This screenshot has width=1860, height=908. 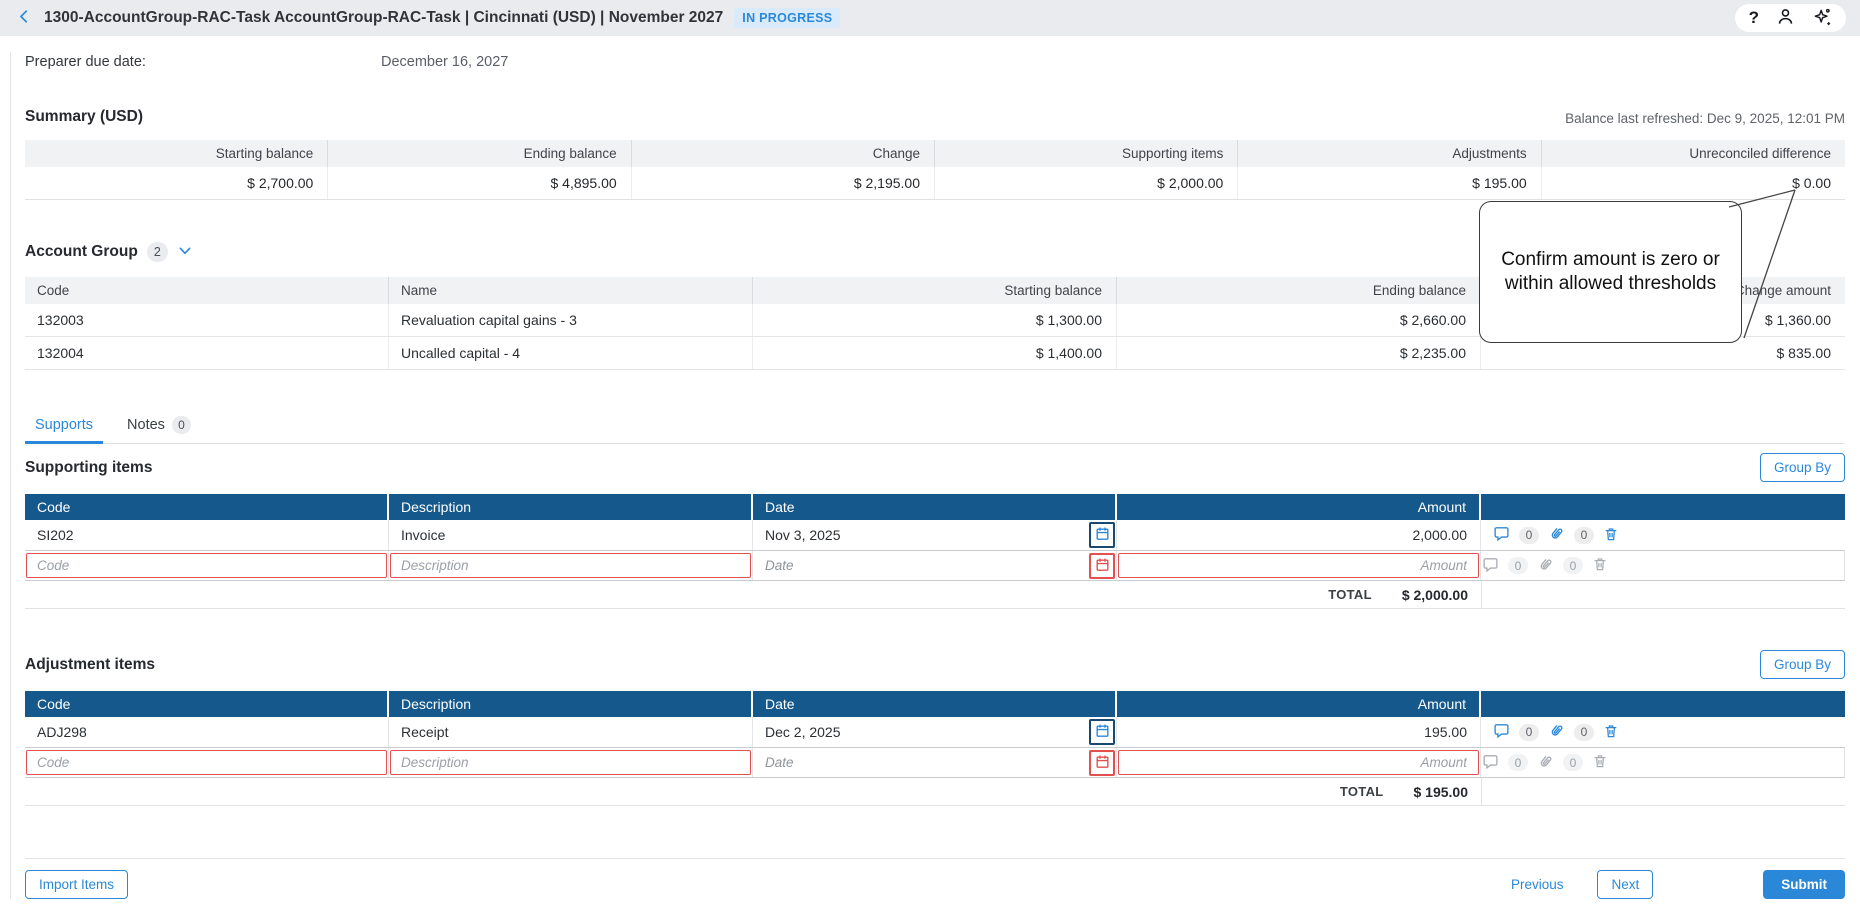 What do you see at coordinates (480, 183) in the screenshot?
I see `summary-ending-balance-value: $ 4,895.00` at bounding box center [480, 183].